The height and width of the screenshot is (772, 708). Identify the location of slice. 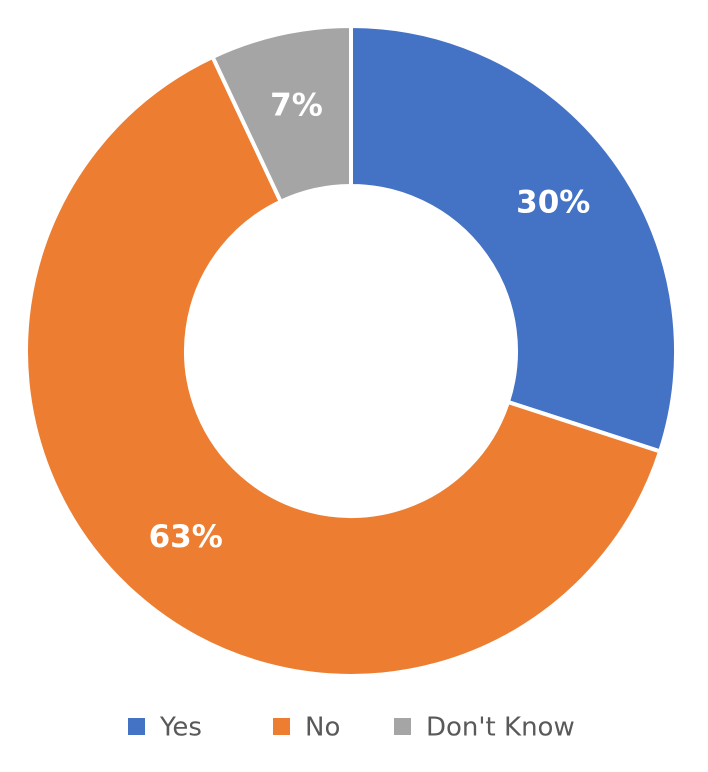
(281, 114).